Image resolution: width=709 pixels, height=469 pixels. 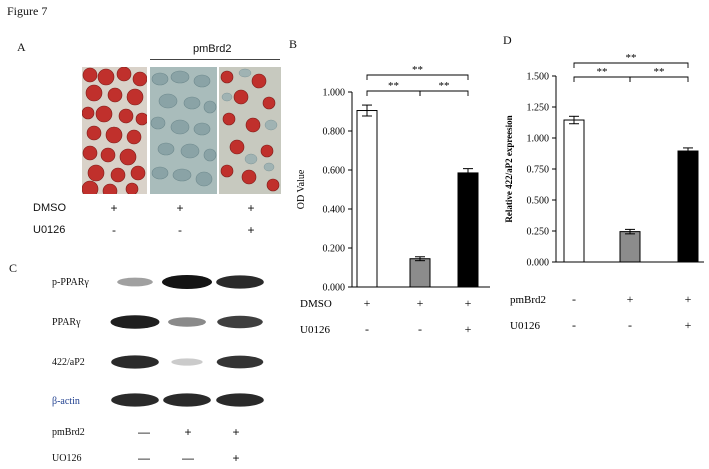 What do you see at coordinates (66, 401) in the screenshot?
I see `wb-label-beta-actin: β-actin` at bounding box center [66, 401].